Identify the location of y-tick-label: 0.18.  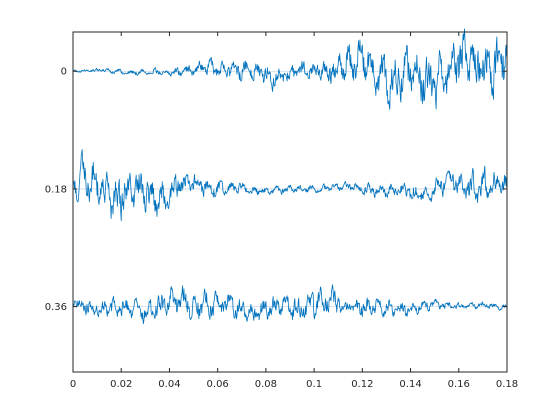
(56, 189).